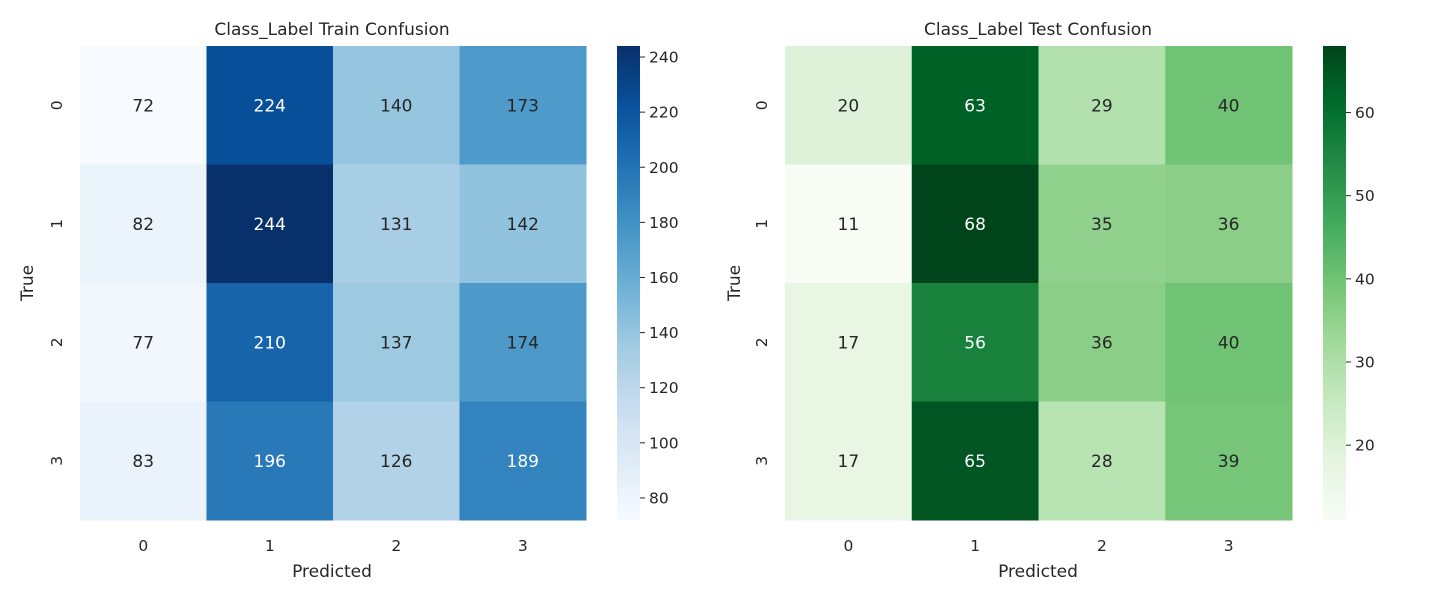 The width and height of the screenshot is (1440, 600). Describe the element at coordinates (396, 106) in the screenshot. I see `train-cell-label-r0-c2: 140` at that location.